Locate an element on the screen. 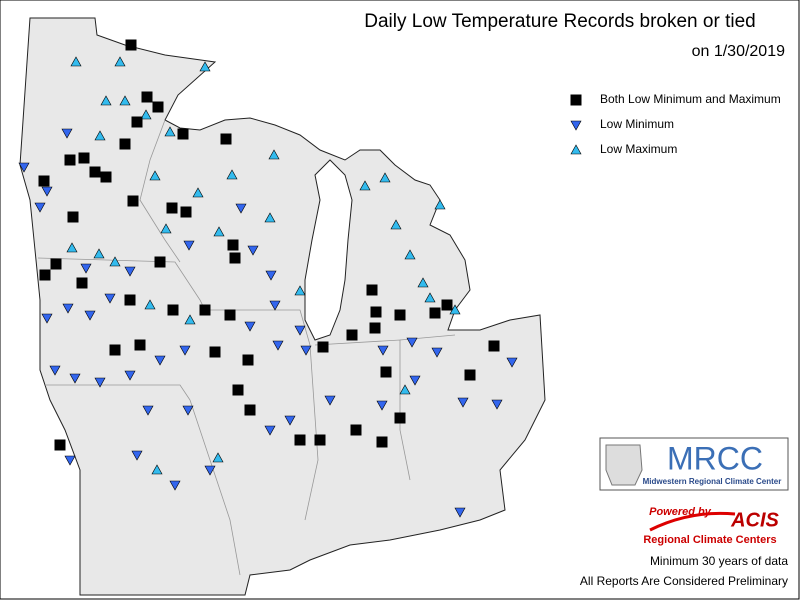  legend-label: Both Low Minimum and Maximum is located at coordinates (690, 99).